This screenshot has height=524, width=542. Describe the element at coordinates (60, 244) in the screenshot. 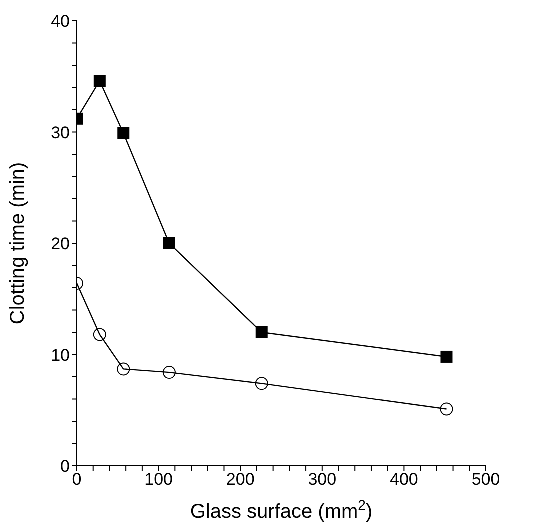

I see `y-tick-label: 20` at that location.